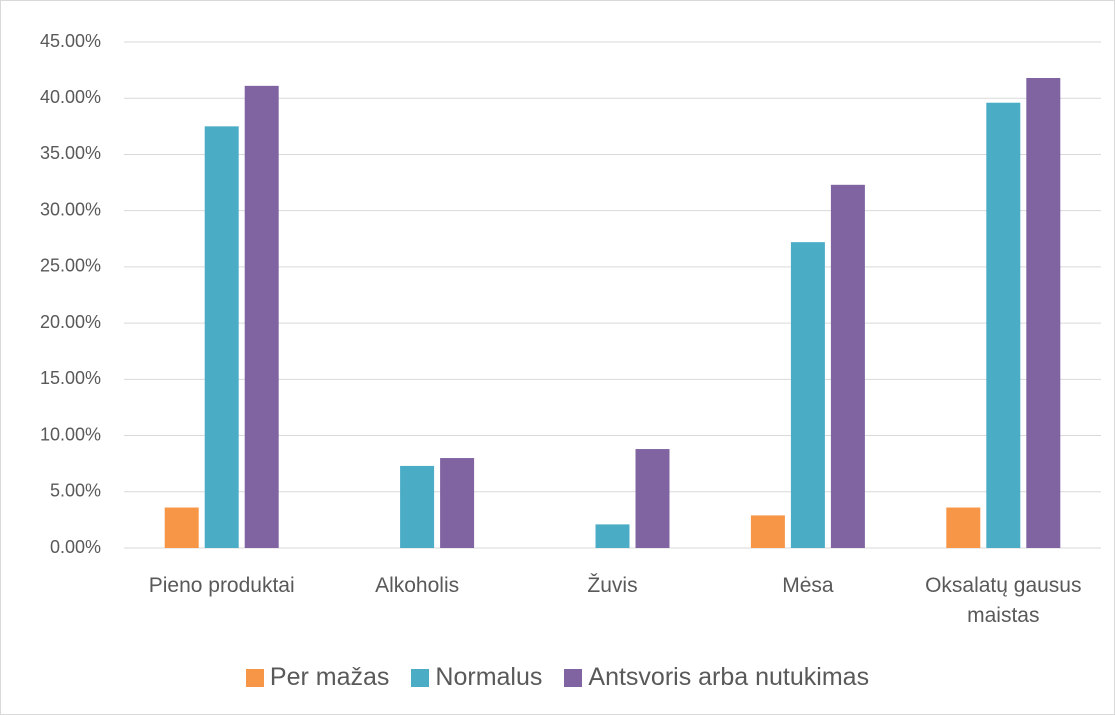 Image resolution: width=1115 pixels, height=715 pixels. Describe the element at coordinates (70, 266) in the screenshot. I see `y-tick-label: 25.00%` at that location.